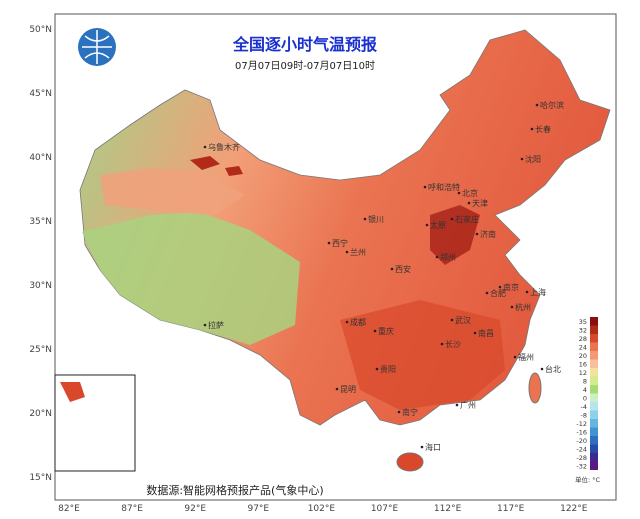  What do you see at coordinates (433, 447) in the screenshot?
I see `city-label: 海口` at bounding box center [433, 447].